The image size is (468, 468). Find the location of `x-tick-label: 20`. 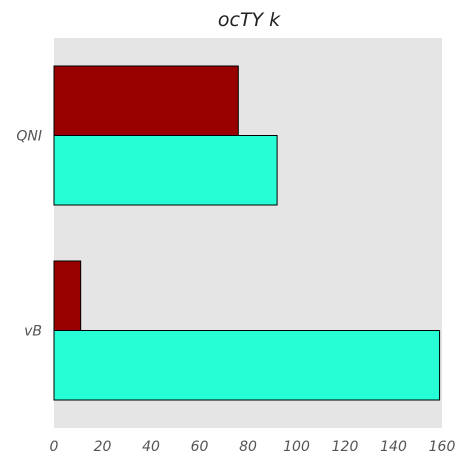

x-tick-label: 20 is located at coordinates (103, 447).